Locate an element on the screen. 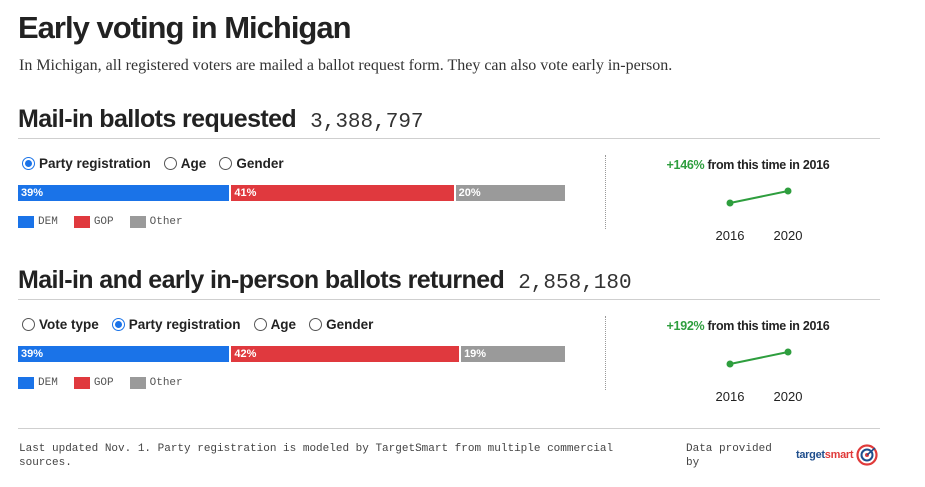 The width and height of the screenshot is (925, 487). trend-panel: +146% from this time in 2016 2016 2020 is located at coordinates (748, 203).